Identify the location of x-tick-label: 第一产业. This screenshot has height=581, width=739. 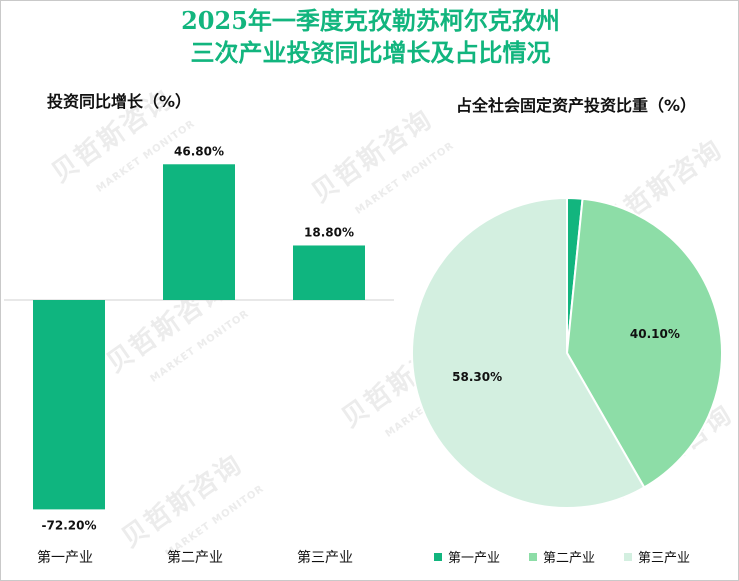
(65, 557).